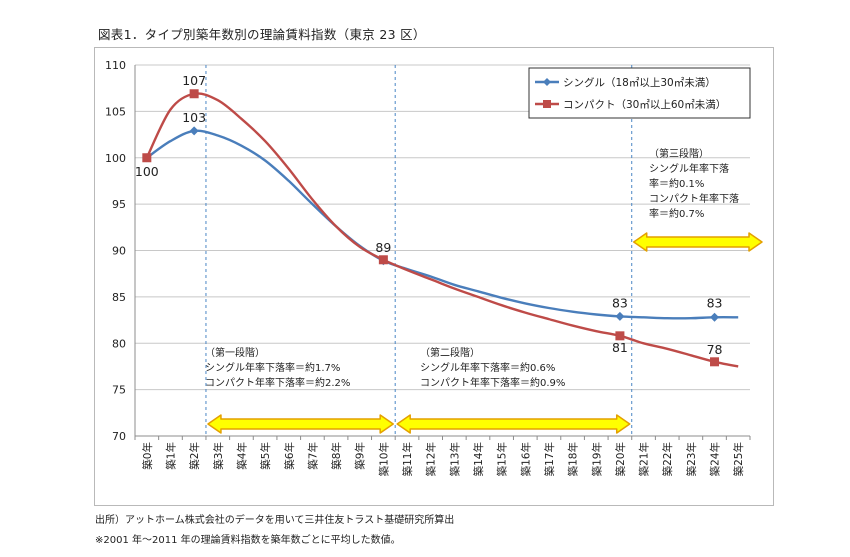  Describe the element at coordinates (691, 459) in the screenshot. I see `x-tick-label: 築23年` at that location.